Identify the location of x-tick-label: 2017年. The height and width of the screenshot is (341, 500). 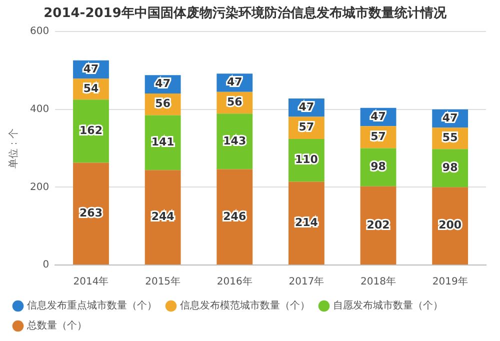
(306, 282).